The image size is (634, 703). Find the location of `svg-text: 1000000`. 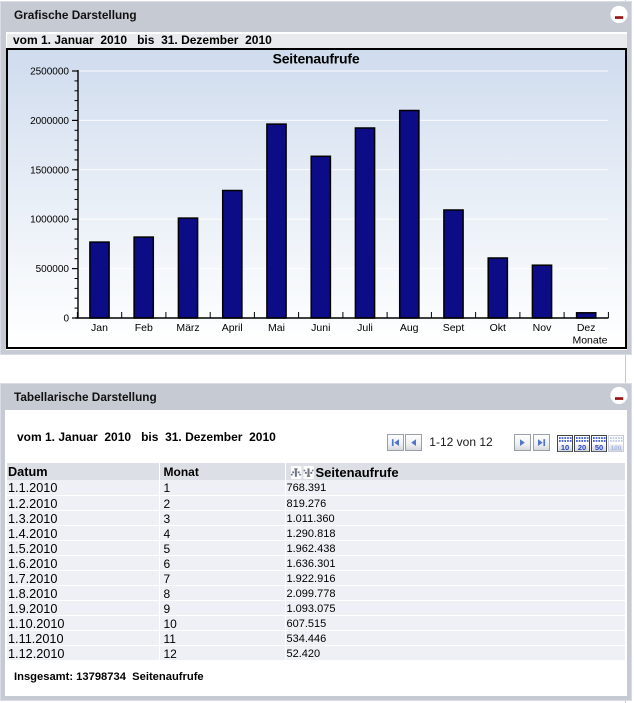

svg-text: 1000000 is located at coordinates (49, 220).